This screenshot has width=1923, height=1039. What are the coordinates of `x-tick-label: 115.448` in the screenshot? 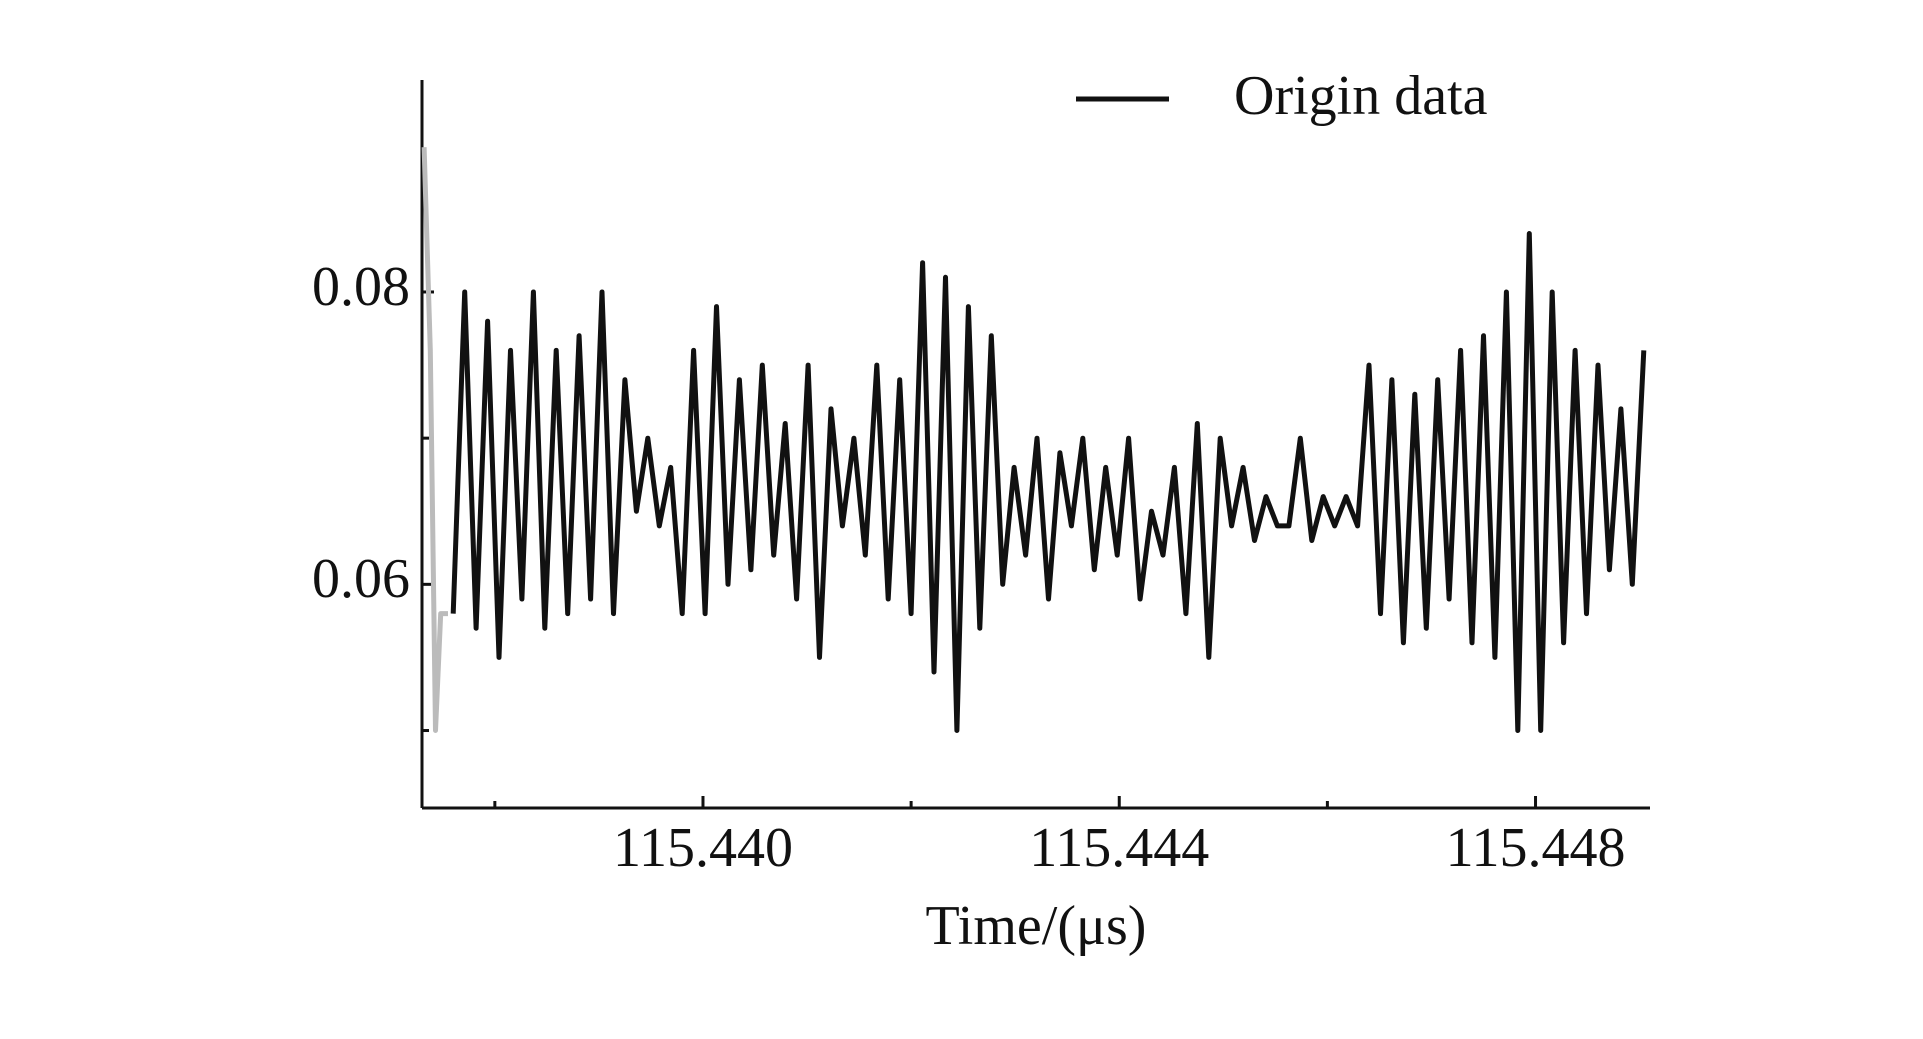 It's located at (1536, 848).